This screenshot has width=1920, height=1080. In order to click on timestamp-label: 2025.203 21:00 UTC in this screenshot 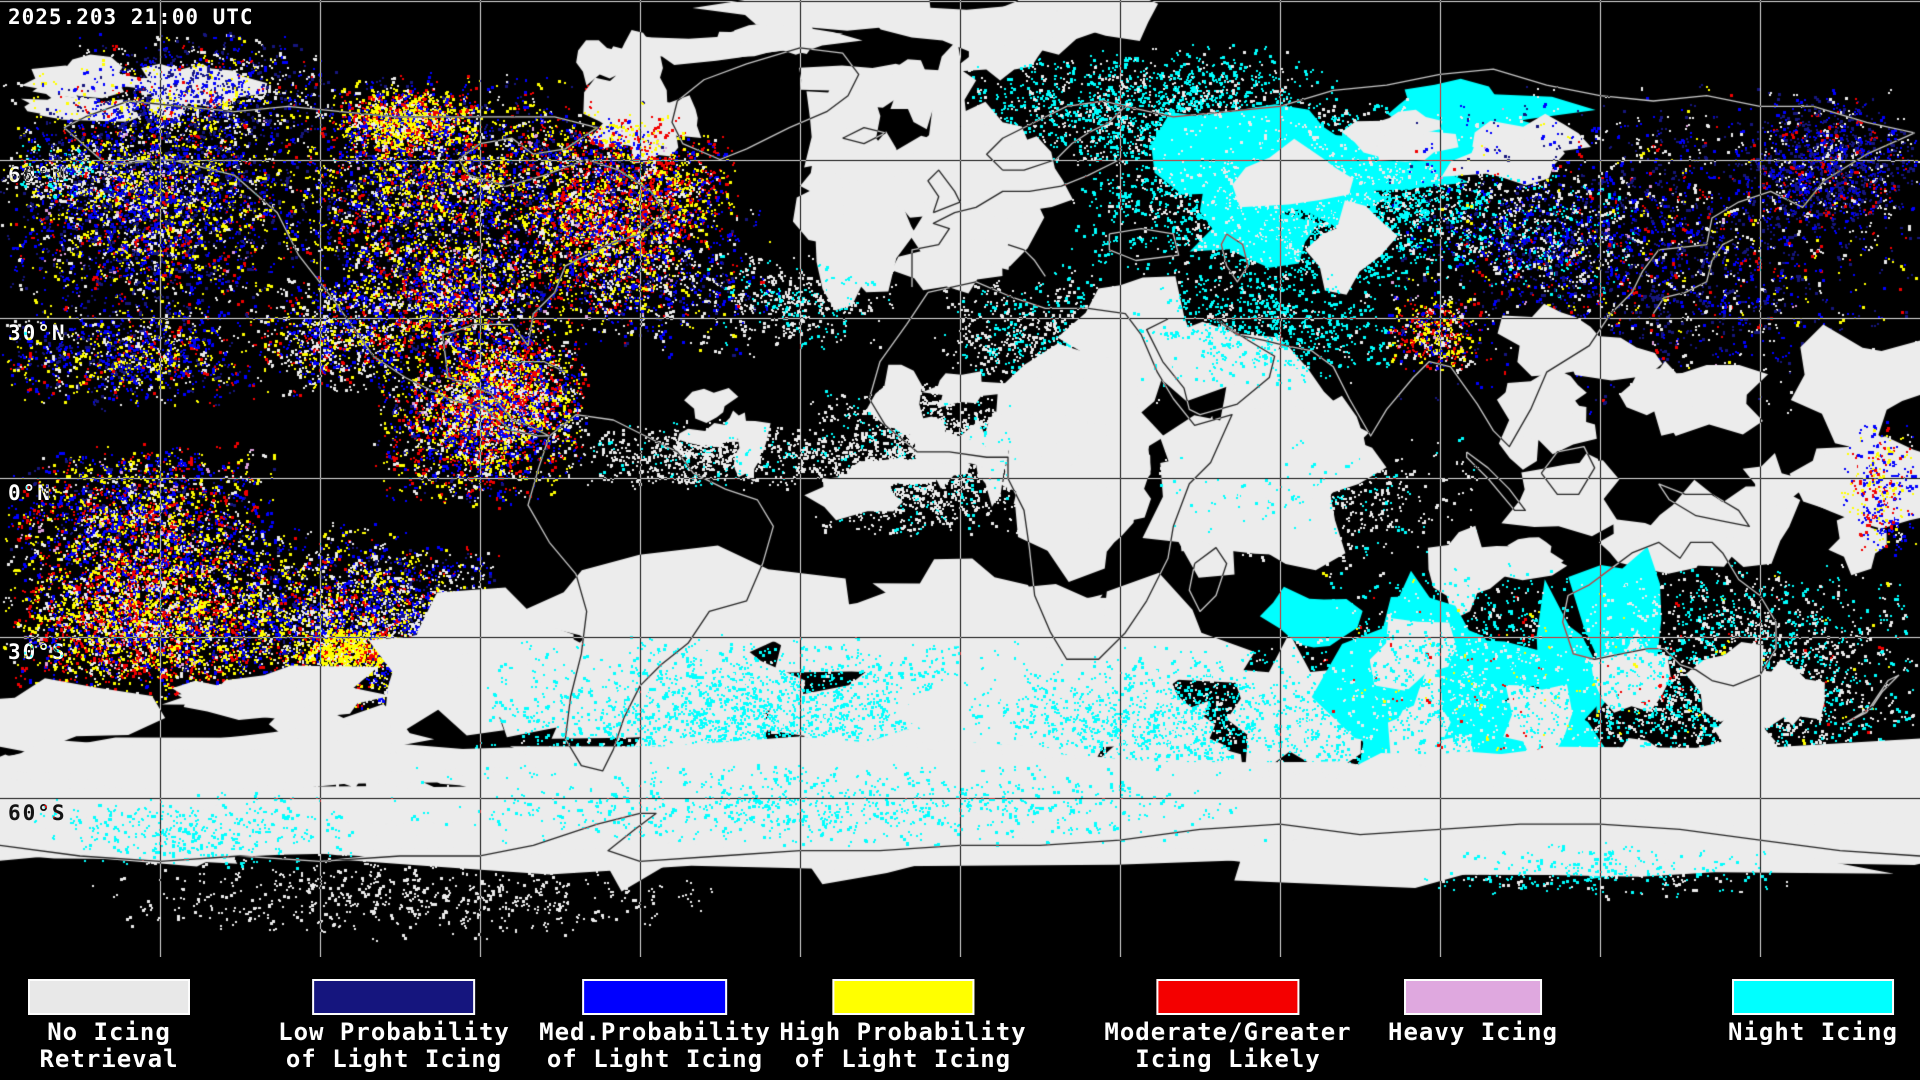, I will do `click(131, 17)`.